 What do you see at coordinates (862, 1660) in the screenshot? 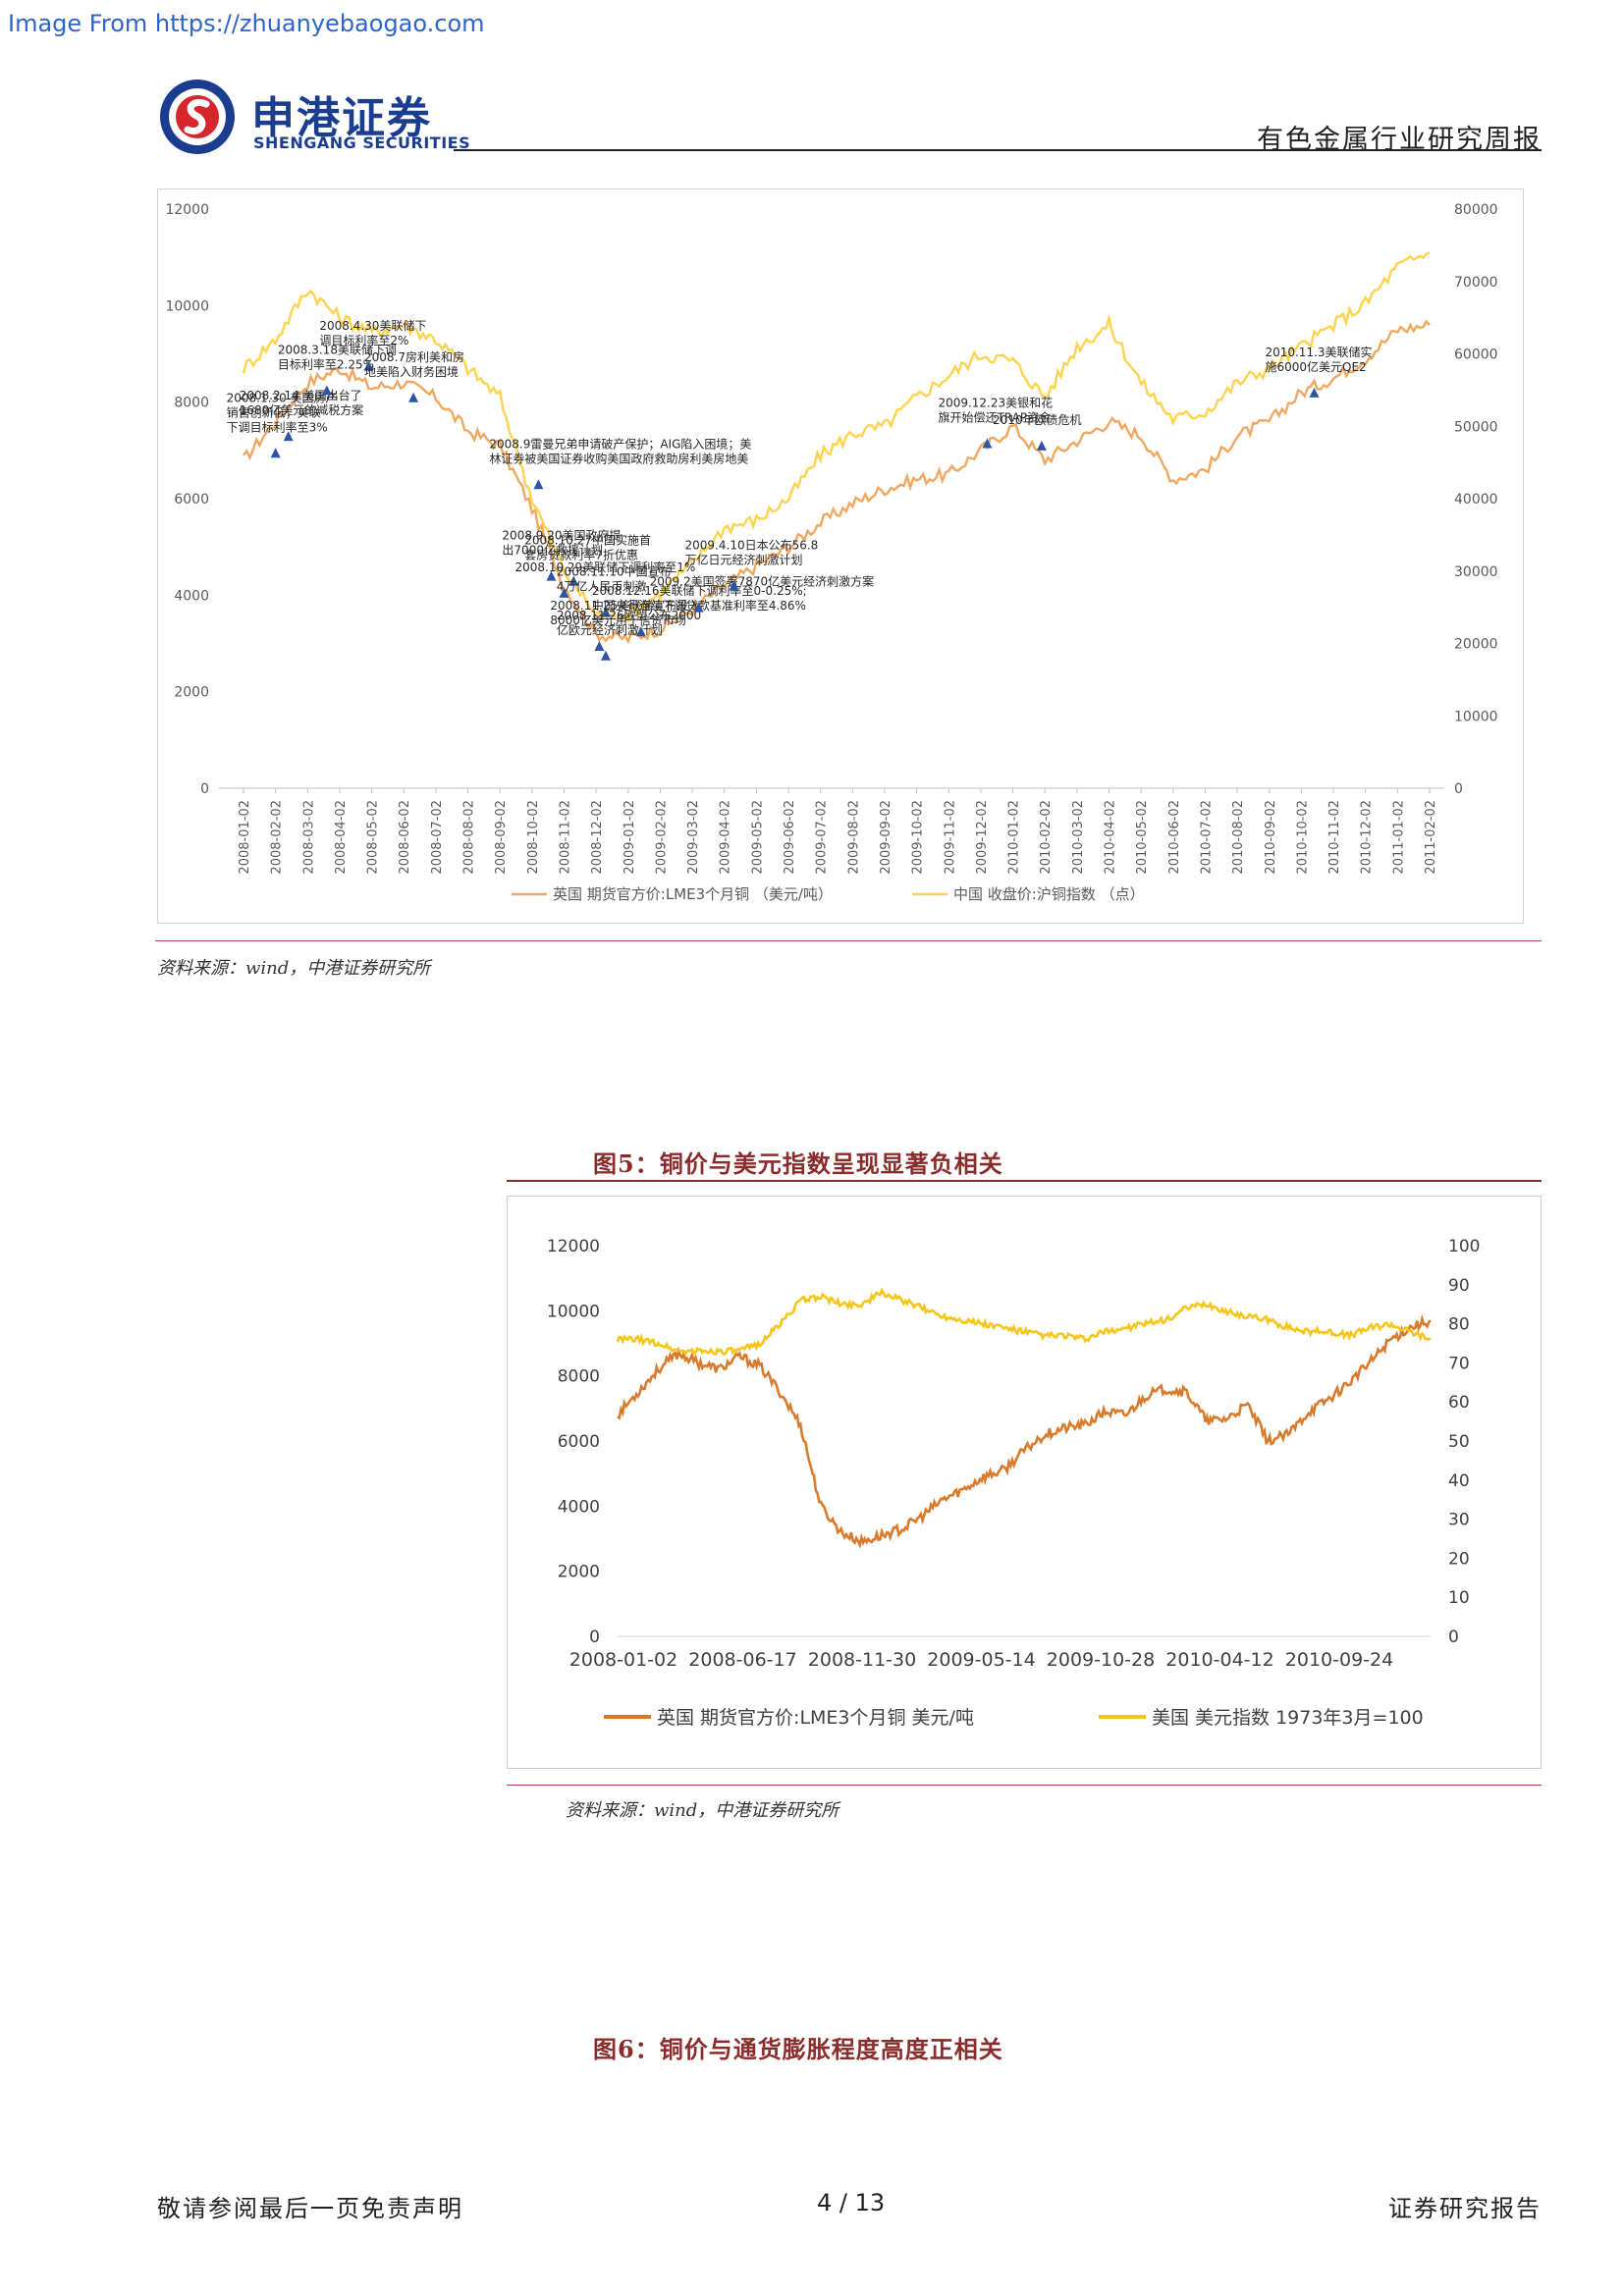
I see `x-tick-label: 2008-11-30` at bounding box center [862, 1660].